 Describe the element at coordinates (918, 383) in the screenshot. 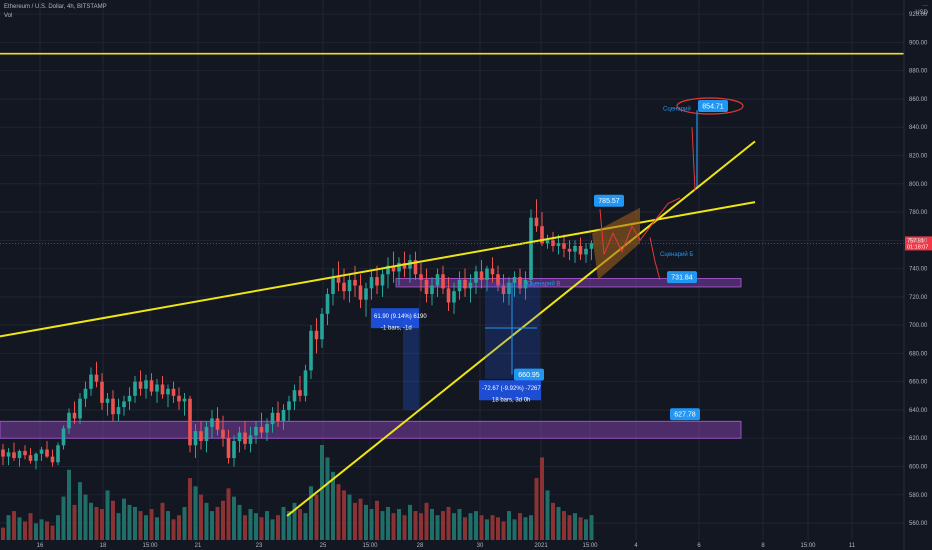

I see `y-tick-label: 660.00` at that location.